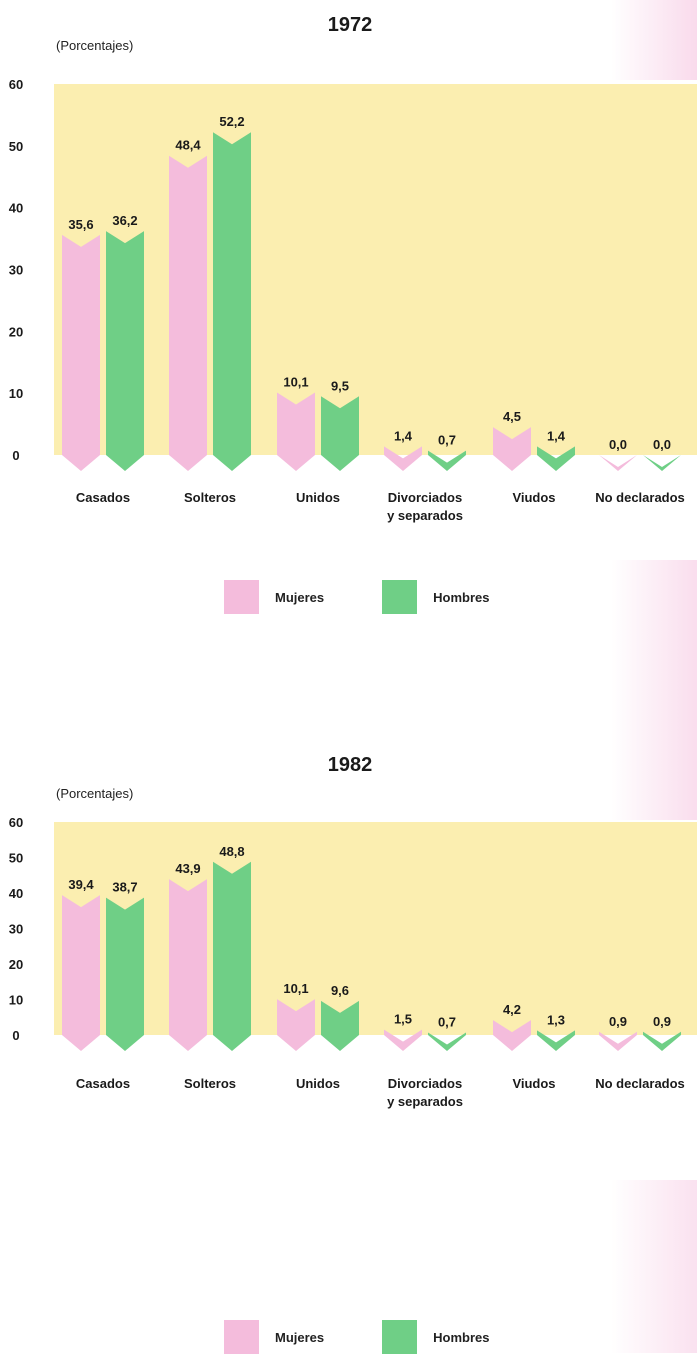 The width and height of the screenshot is (697, 1354). What do you see at coordinates (188, 145) in the screenshot?
I see `data-label: 48,4` at bounding box center [188, 145].